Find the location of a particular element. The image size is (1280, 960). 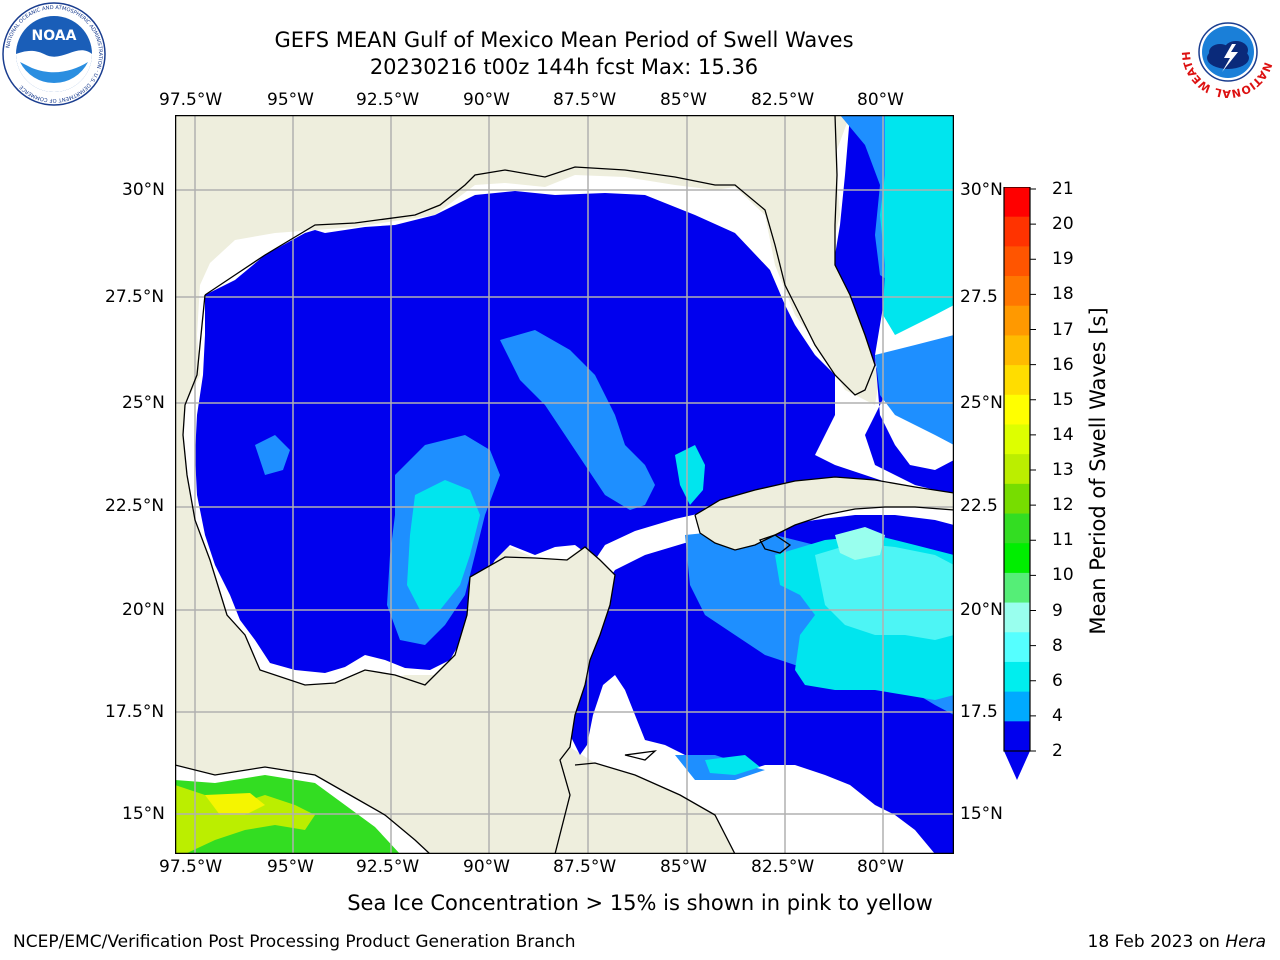

lon-label-top: 85°W is located at coordinates (683, 100).